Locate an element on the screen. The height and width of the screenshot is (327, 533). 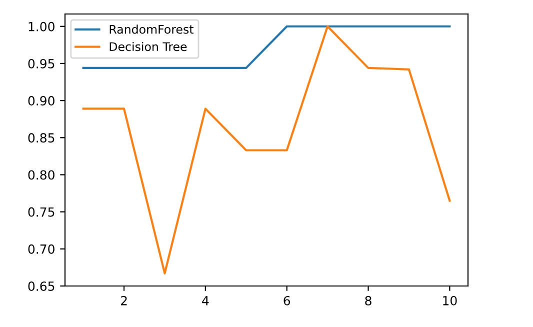
y-tick-label: 0.80 is located at coordinates (41, 175).